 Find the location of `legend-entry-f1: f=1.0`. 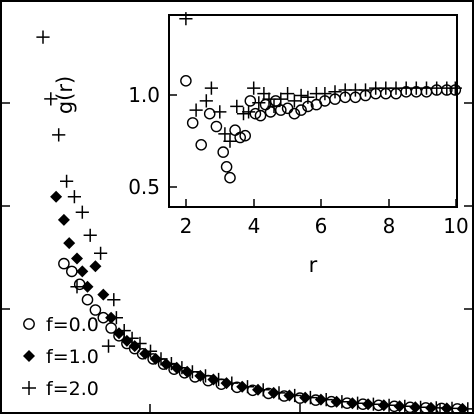

legend-entry-f1: f=1.0 is located at coordinates (61, 357).